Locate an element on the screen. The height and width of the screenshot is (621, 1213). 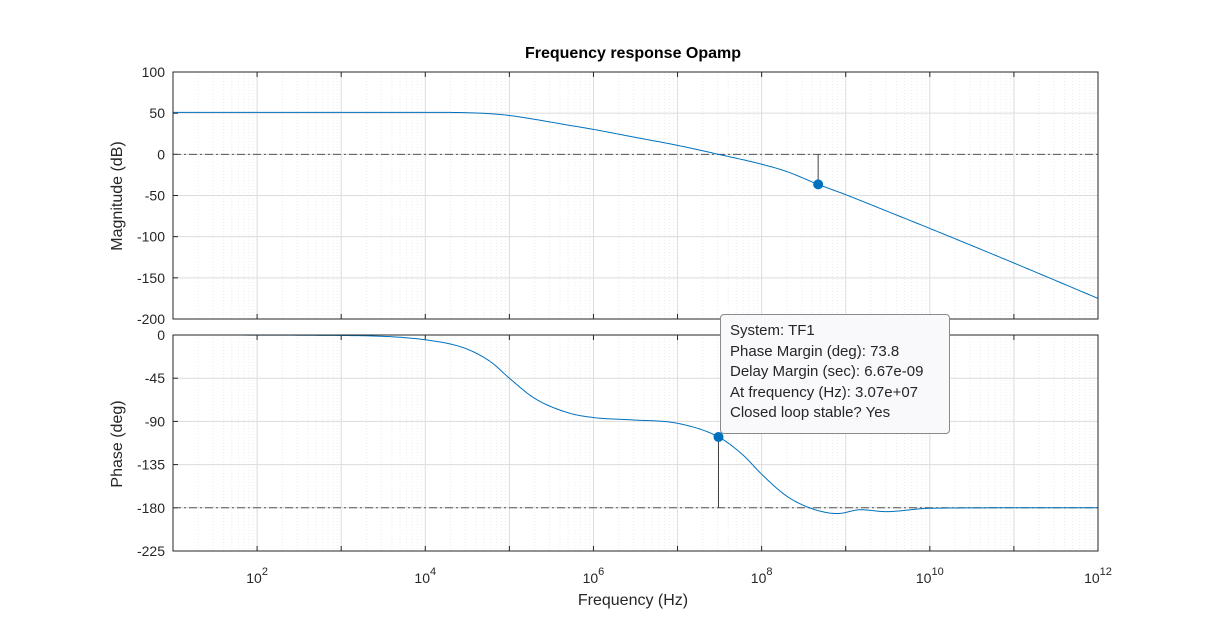
datatip-line-phase-margin: Phase Margin (deg): 73.8 is located at coordinates (815, 351).